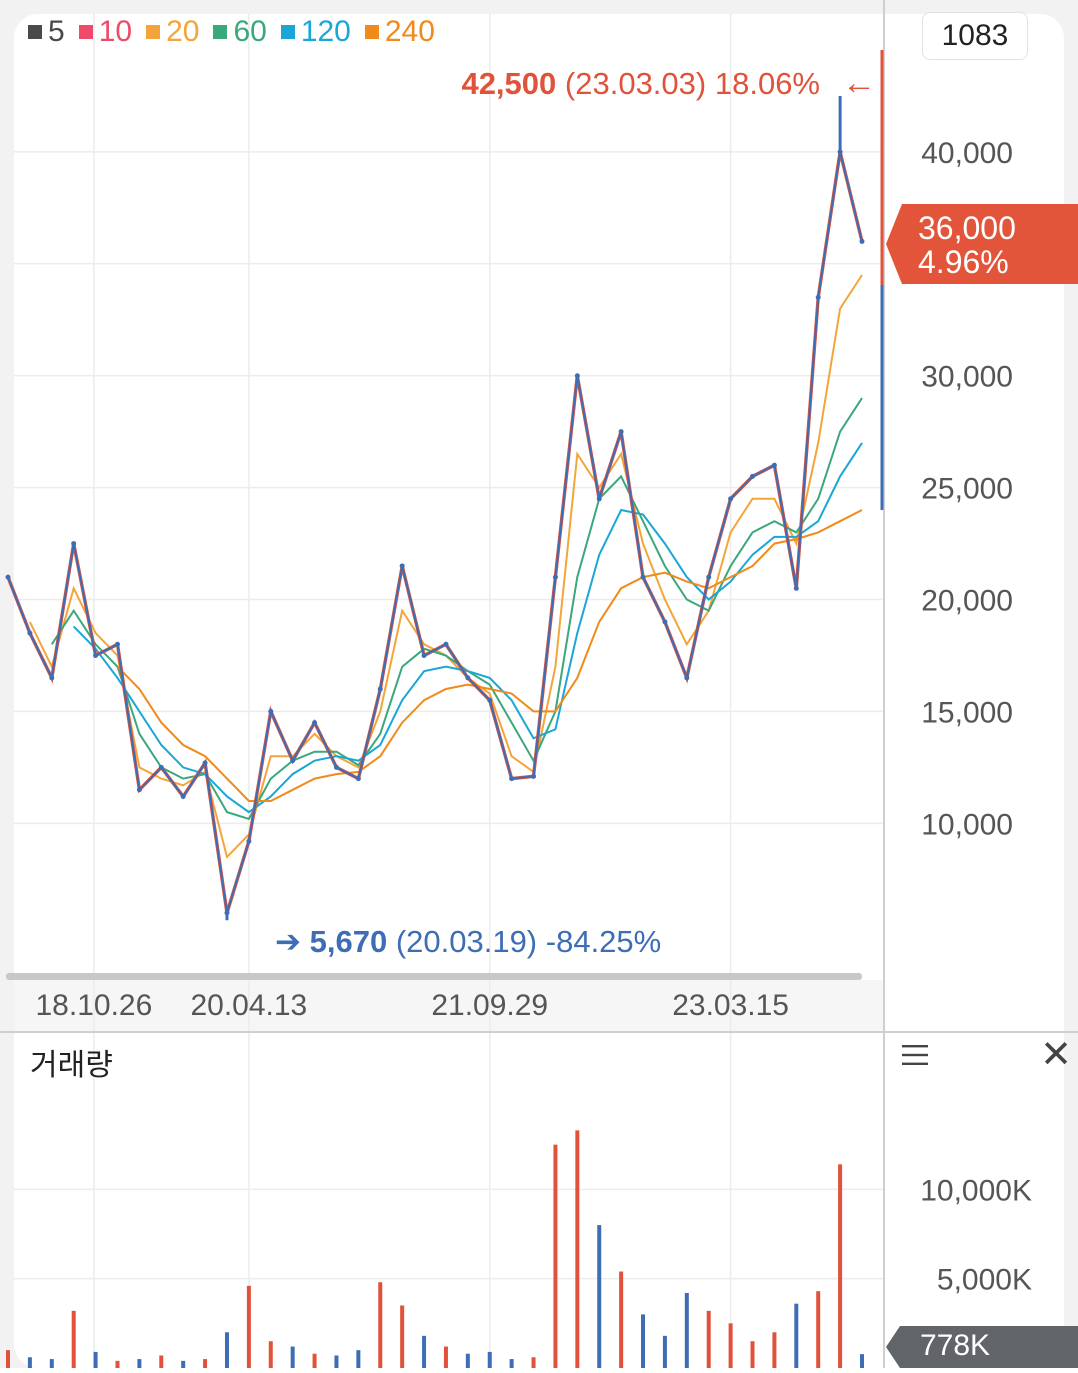  I want to click on price-tick-label: 10,000, so click(967, 824).